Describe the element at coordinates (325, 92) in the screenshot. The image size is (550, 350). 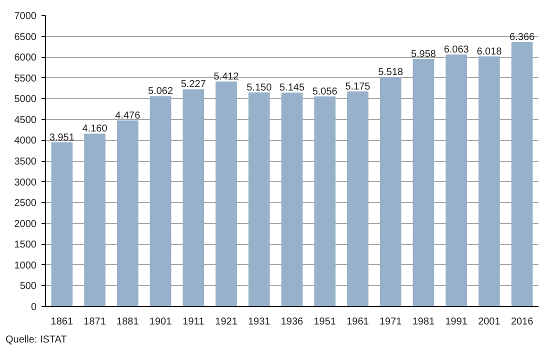
I see `data-label: 5.056` at that location.